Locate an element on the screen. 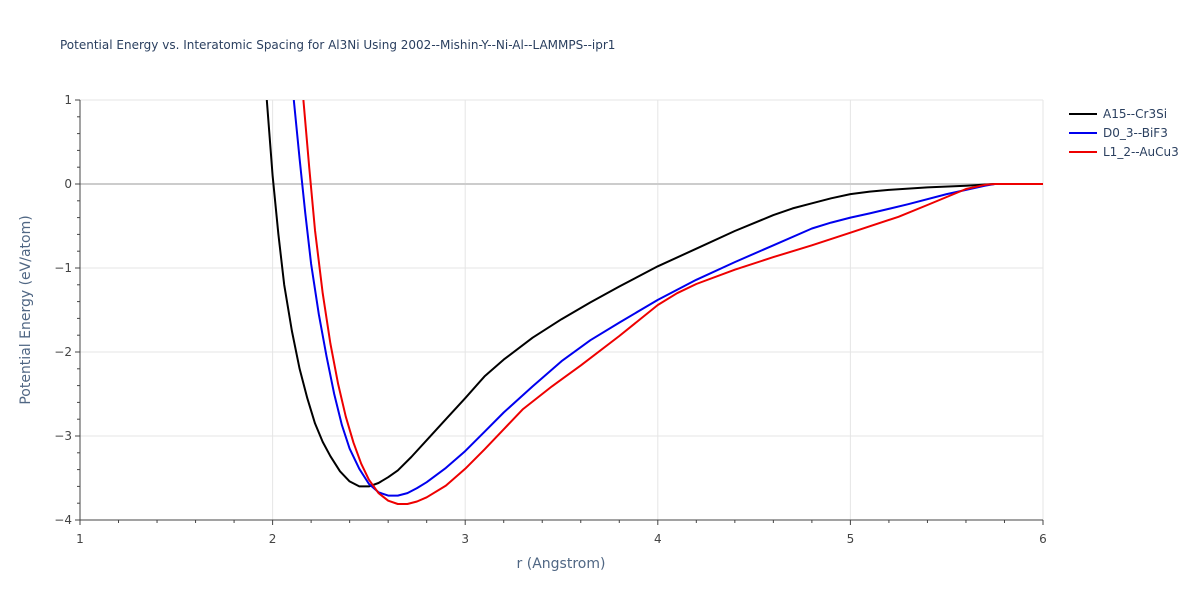  x-tick-label: 2 is located at coordinates (273, 539).